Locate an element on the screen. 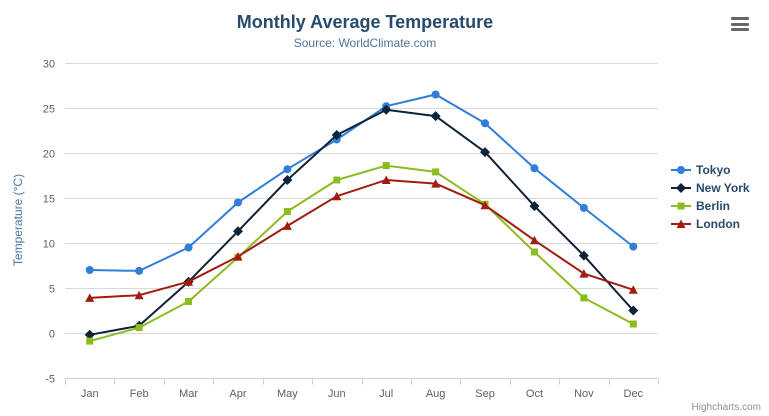  x-axis-label: Aug is located at coordinates (436, 394).